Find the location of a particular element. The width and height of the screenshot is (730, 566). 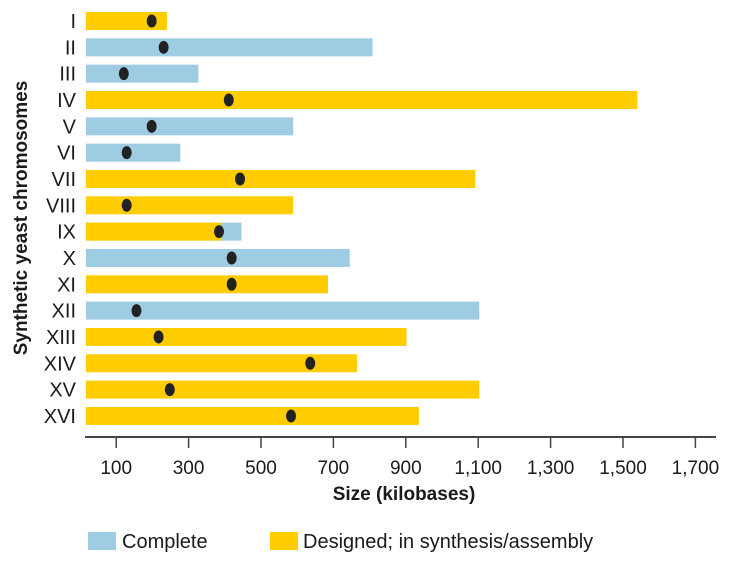

x-tick-label: 1,500 is located at coordinates (623, 468).